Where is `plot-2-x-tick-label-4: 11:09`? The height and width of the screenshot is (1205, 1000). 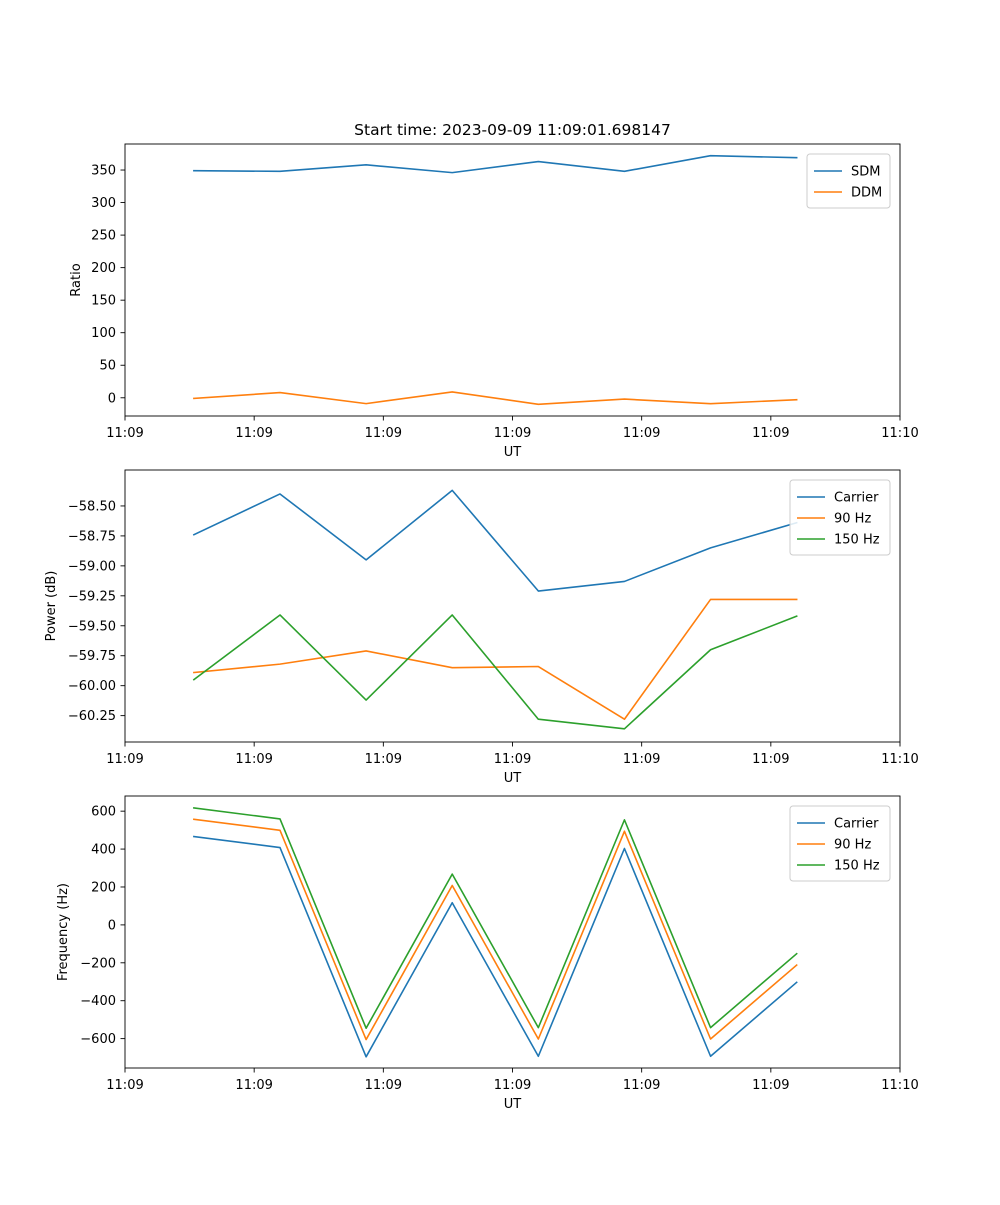 plot-2-x-tick-label-4: 11:09 is located at coordinates (512, 759).